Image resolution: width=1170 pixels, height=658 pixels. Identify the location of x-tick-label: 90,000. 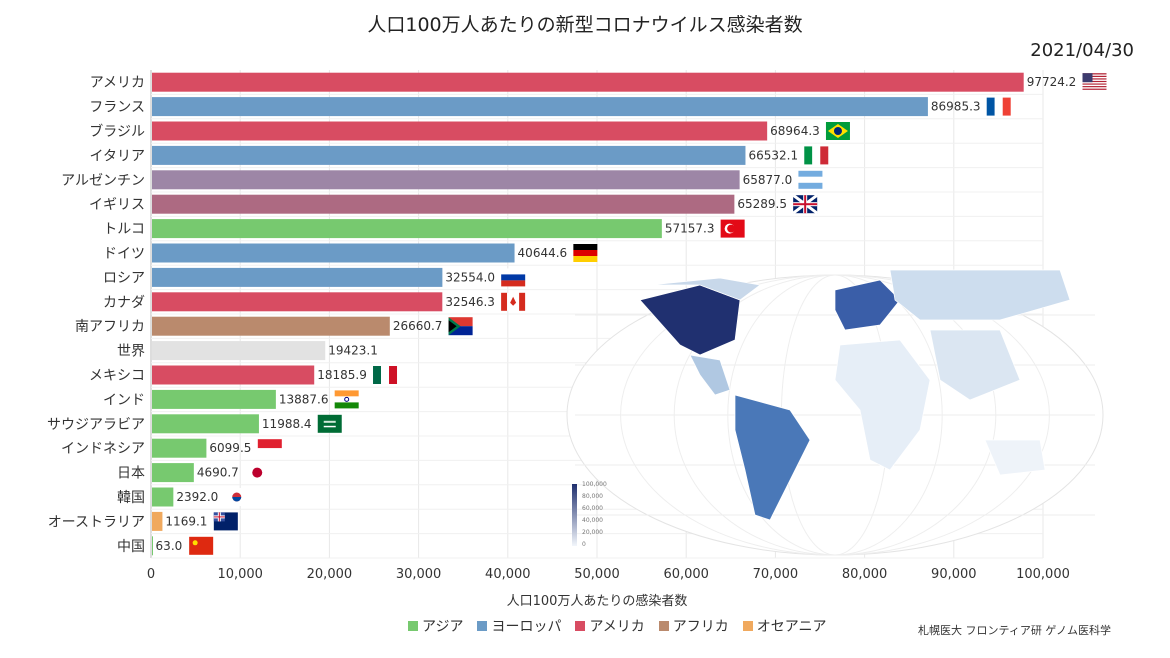
(954, 574).